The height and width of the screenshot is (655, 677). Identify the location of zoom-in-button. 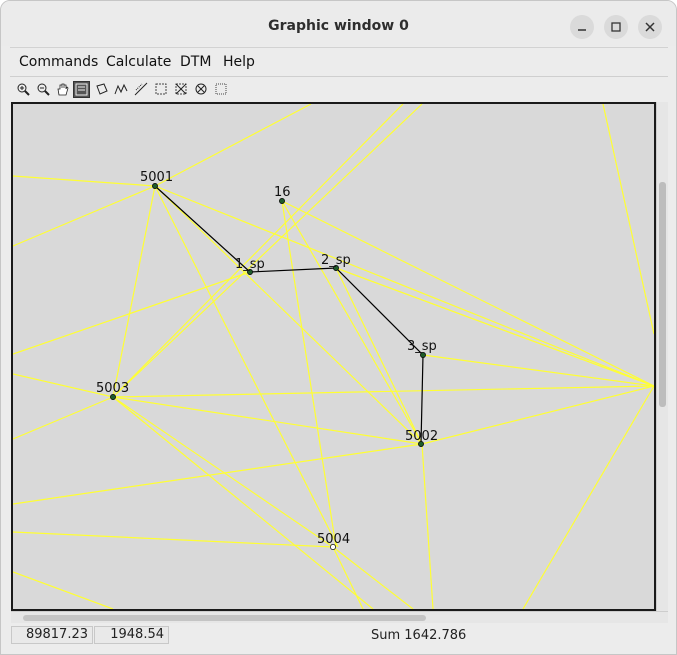
(23, 89).